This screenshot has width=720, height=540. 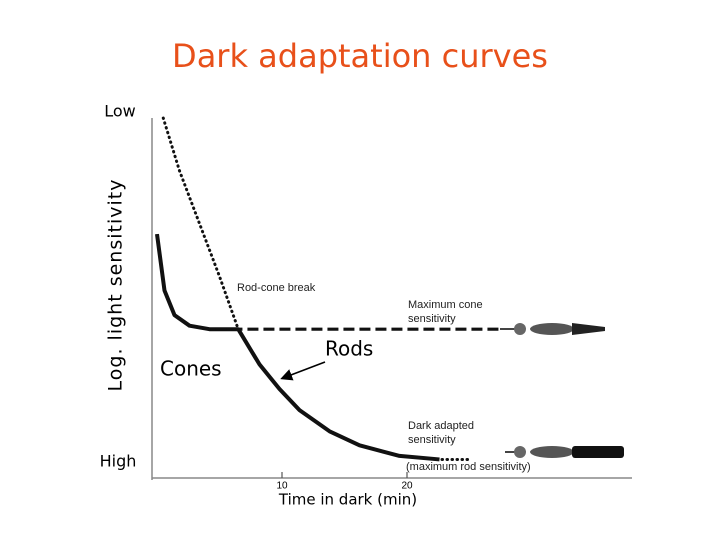 What do you see at coordinates (347, 500) in the screenshot?
I see `x-axis-label: Time in dark (min)` at bounding box center [347, 500].